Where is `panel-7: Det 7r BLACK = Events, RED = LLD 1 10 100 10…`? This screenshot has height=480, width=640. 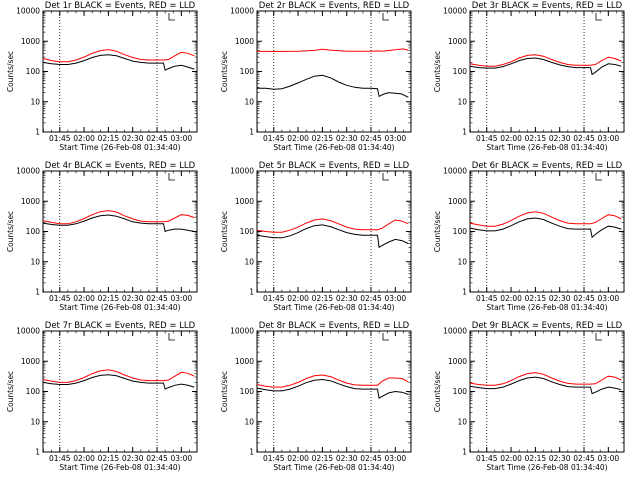
panel-7: Det 7r BLACK = Events, RED = LLD 1 10 100 10… is located at coordinates (102, 396).